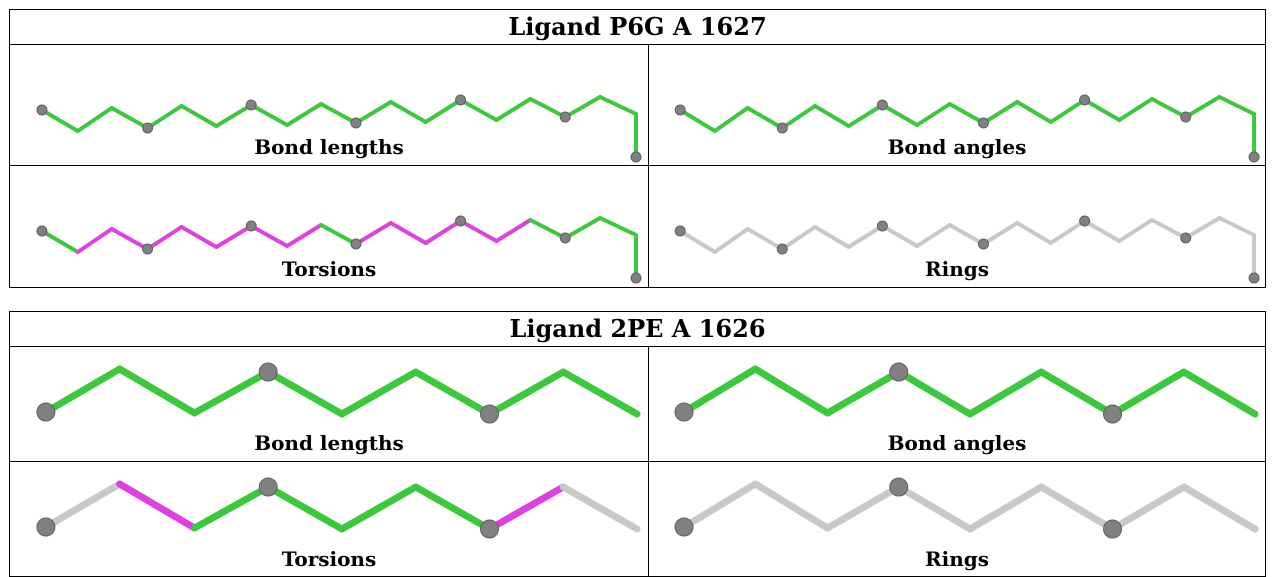  I want to click on ligand-title: Ligand P6G A 1627, so click(637, 27).